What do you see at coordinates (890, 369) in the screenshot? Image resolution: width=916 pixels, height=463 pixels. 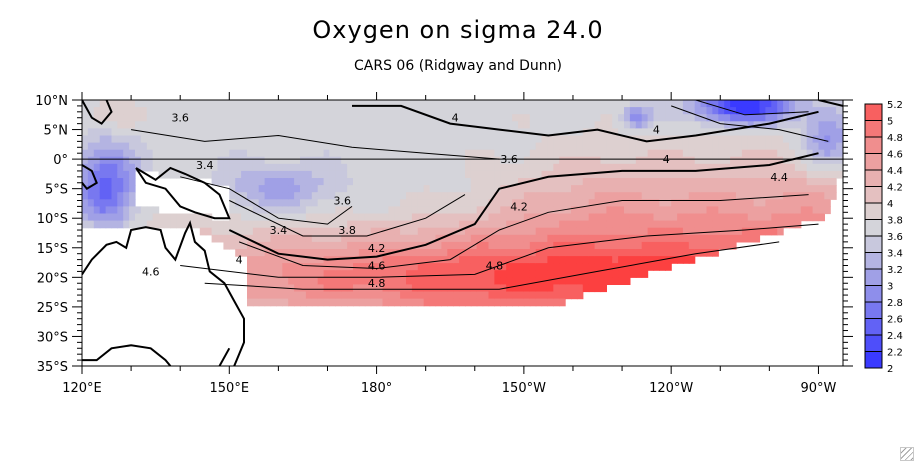 I see `colorbar-label: 2` at bounding box center [890, 369].